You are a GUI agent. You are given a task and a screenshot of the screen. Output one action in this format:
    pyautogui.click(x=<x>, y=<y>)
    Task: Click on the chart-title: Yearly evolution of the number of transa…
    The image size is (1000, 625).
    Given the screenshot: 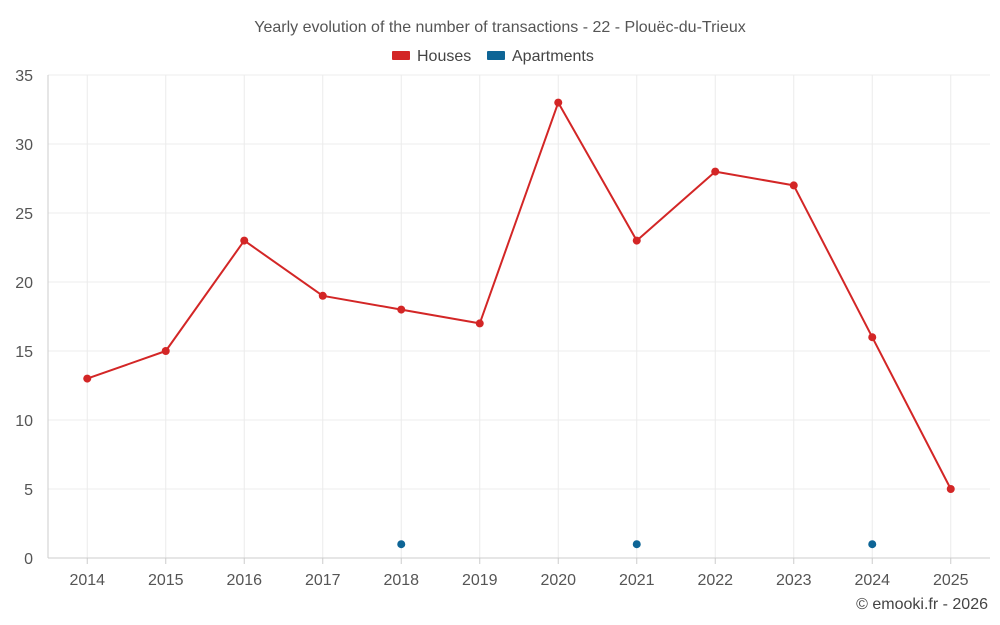 What is the action you would take?
    pyautogui.click(x=500, y=27)
    